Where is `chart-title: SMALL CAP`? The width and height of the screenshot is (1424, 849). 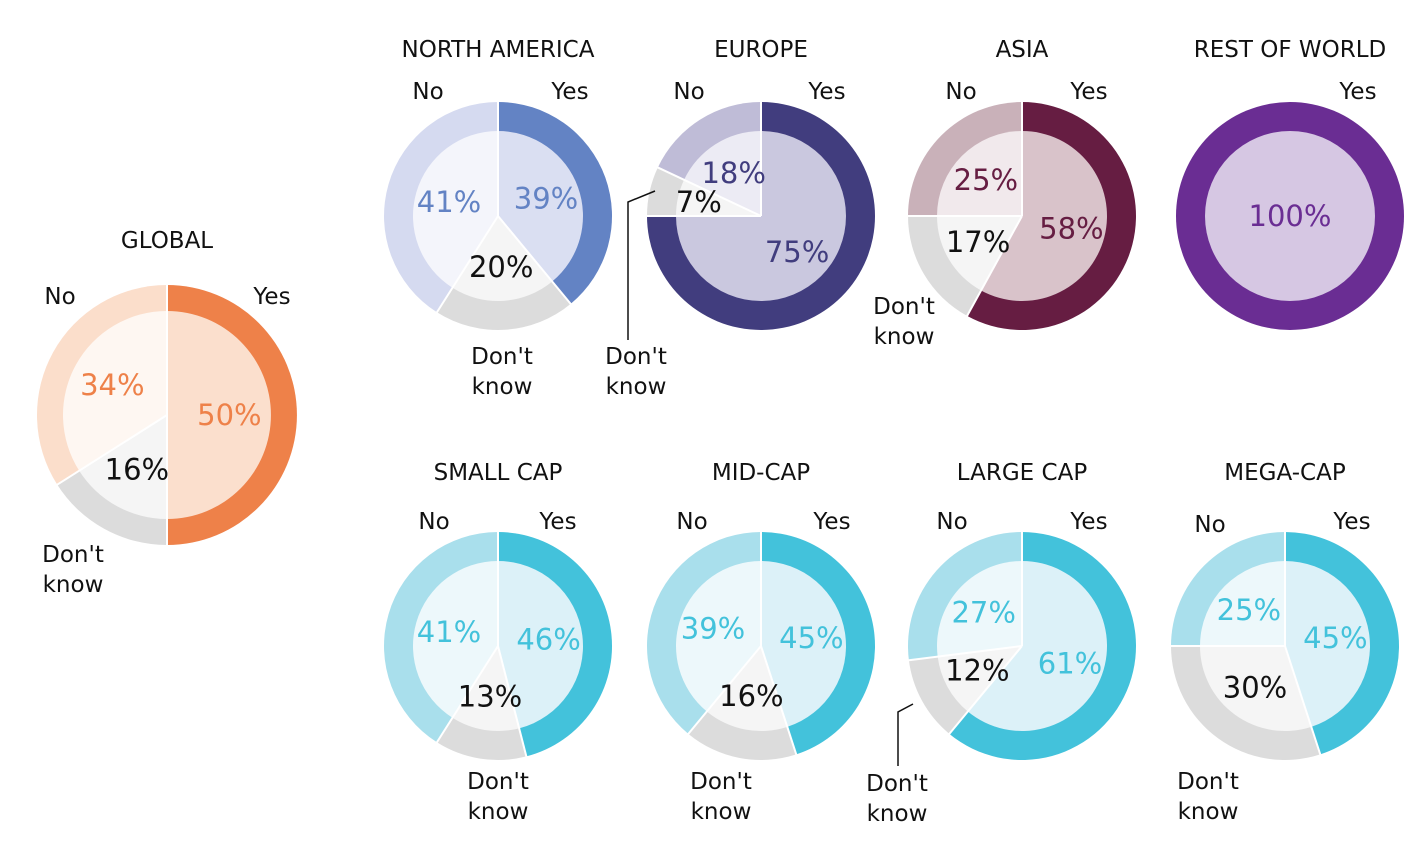
chart-title: SMALL CAP is located at coordinates (498, 473).